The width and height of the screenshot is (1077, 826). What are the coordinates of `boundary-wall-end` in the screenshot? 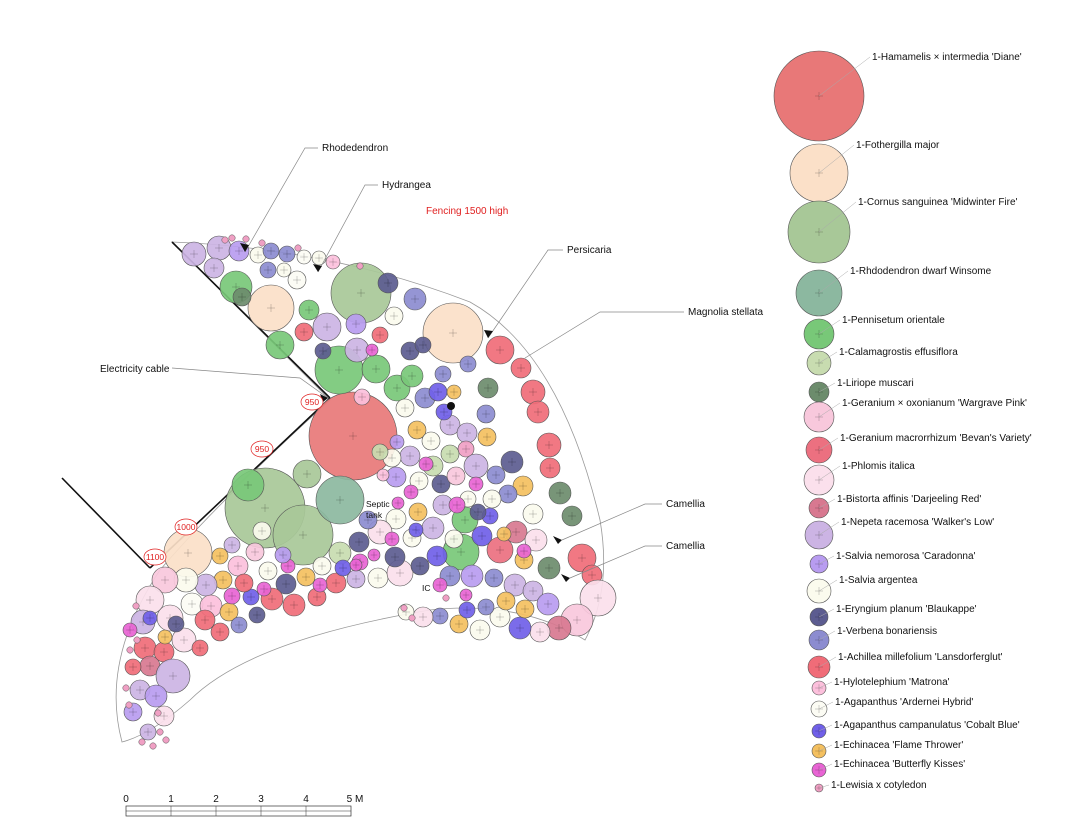 It's located at (106, 523).